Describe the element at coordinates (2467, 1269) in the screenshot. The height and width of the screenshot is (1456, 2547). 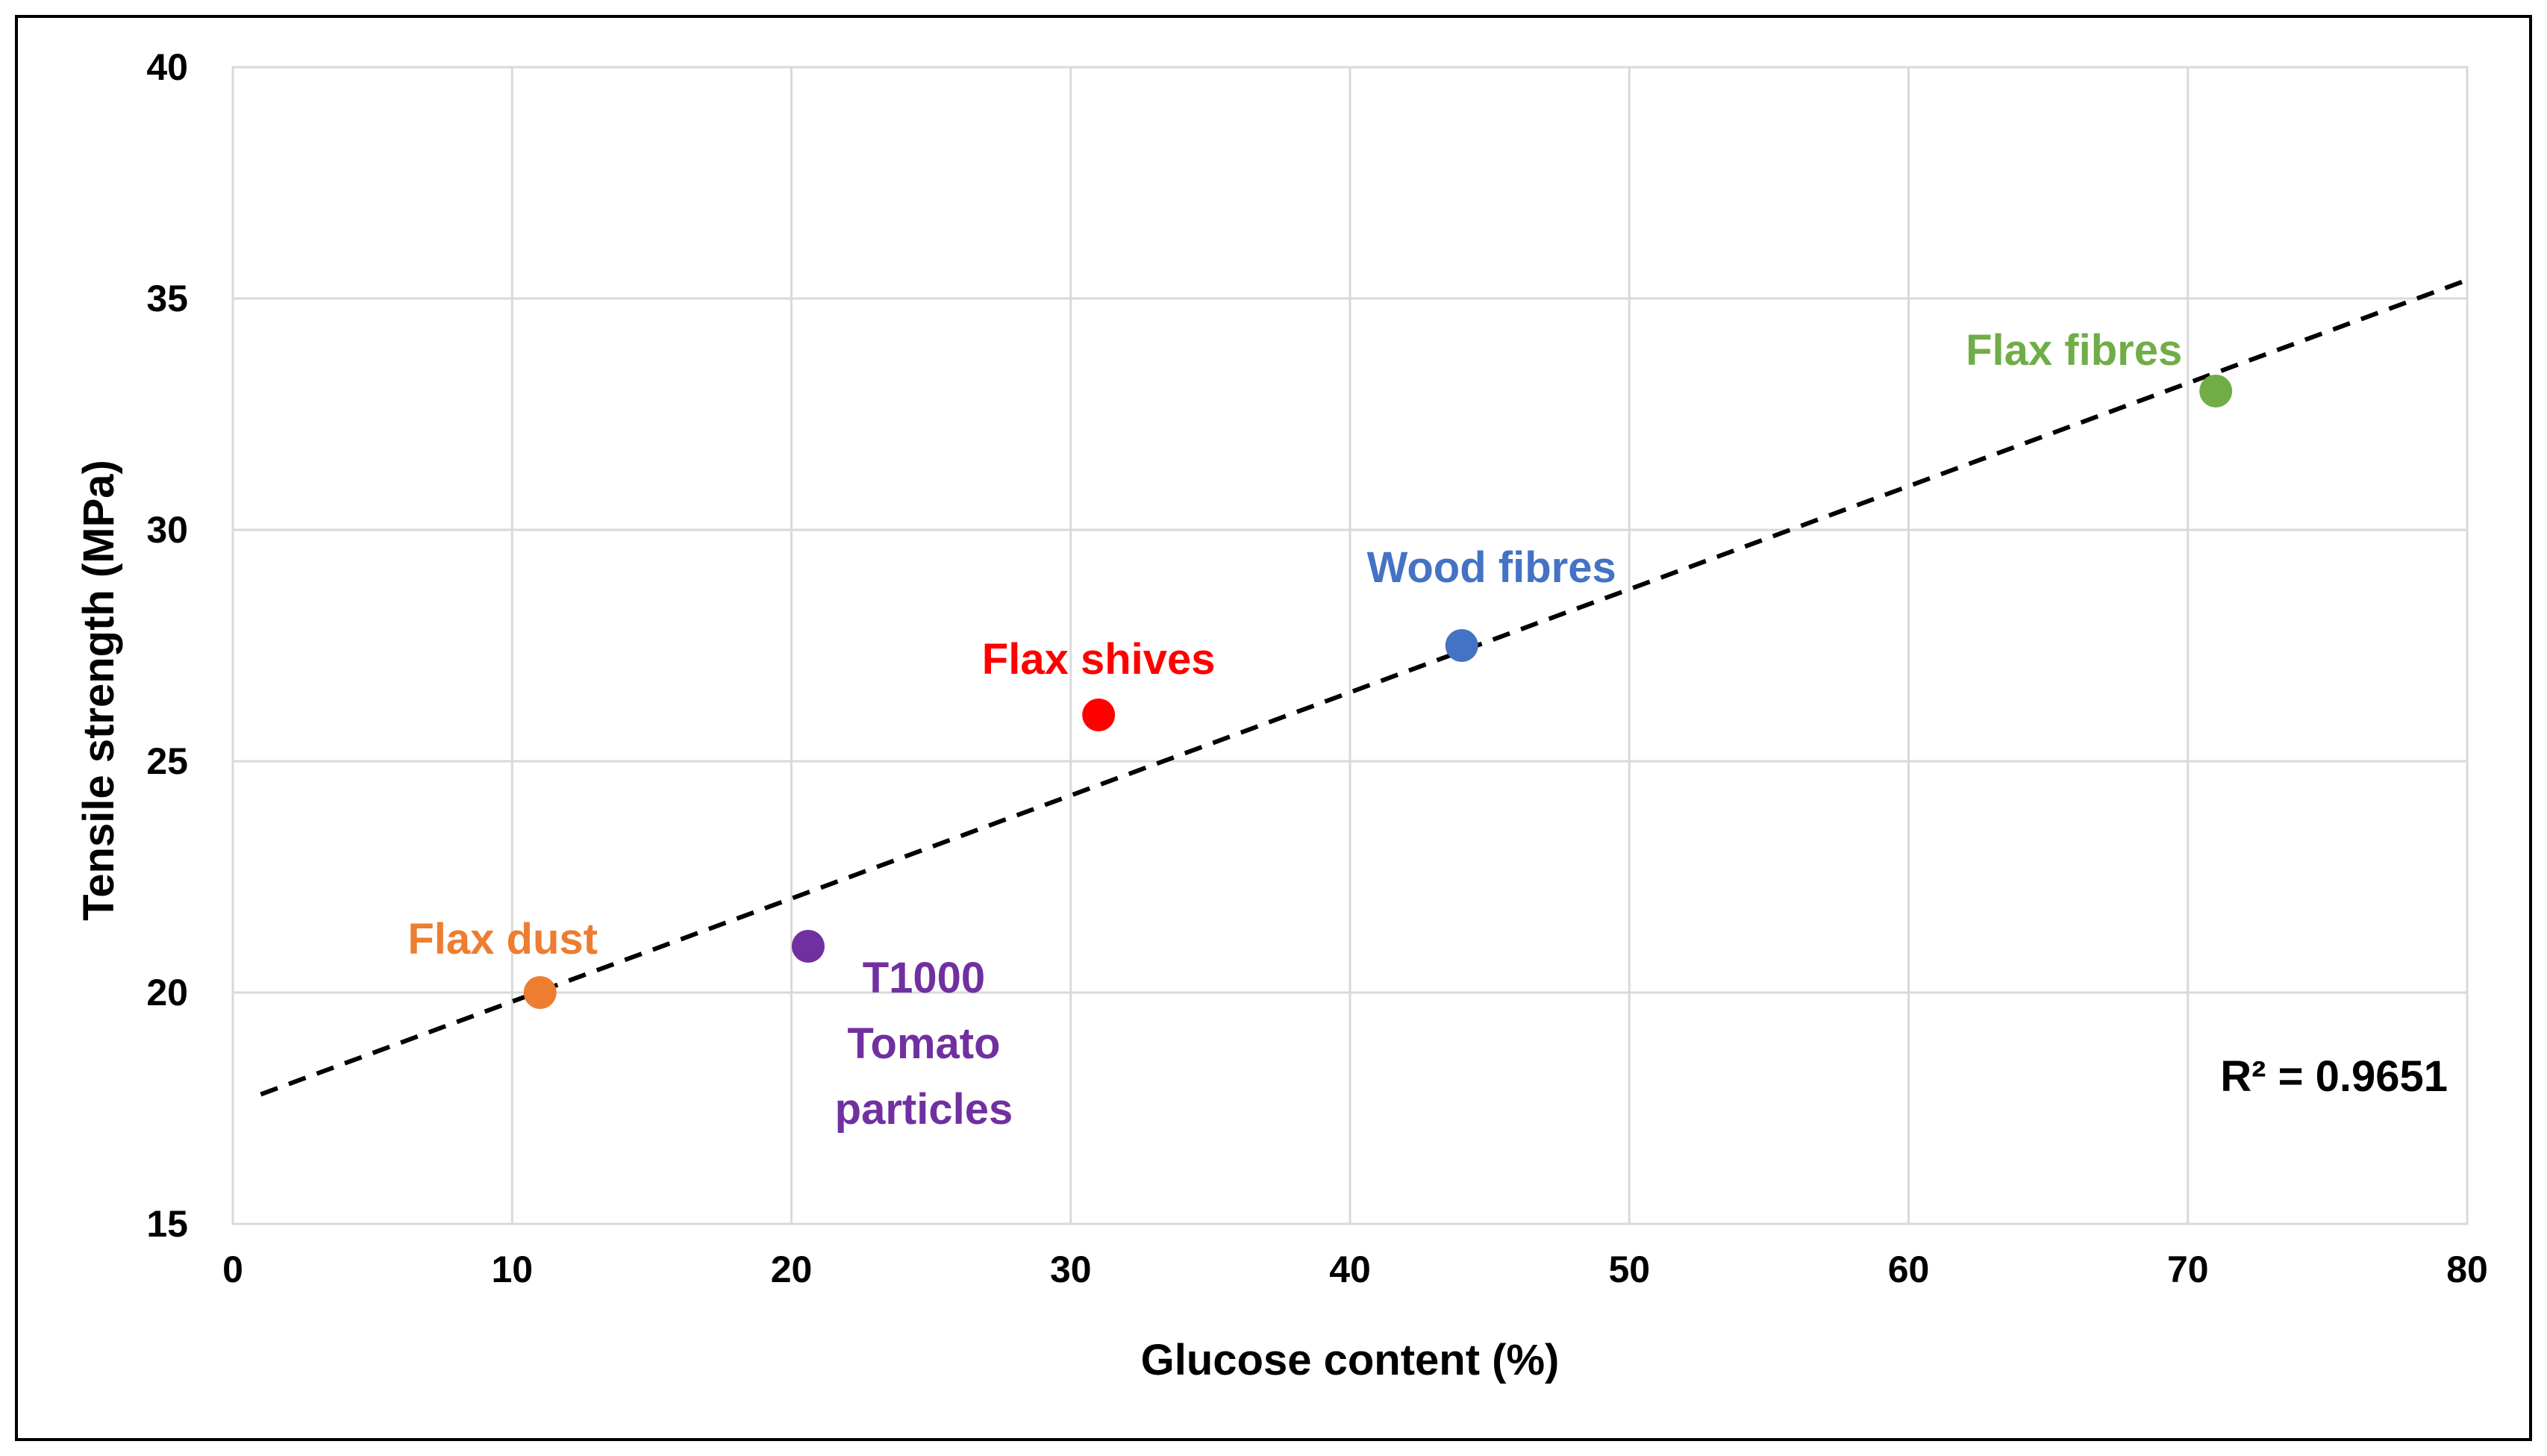
I see `x-tick-label: 80` at that location.